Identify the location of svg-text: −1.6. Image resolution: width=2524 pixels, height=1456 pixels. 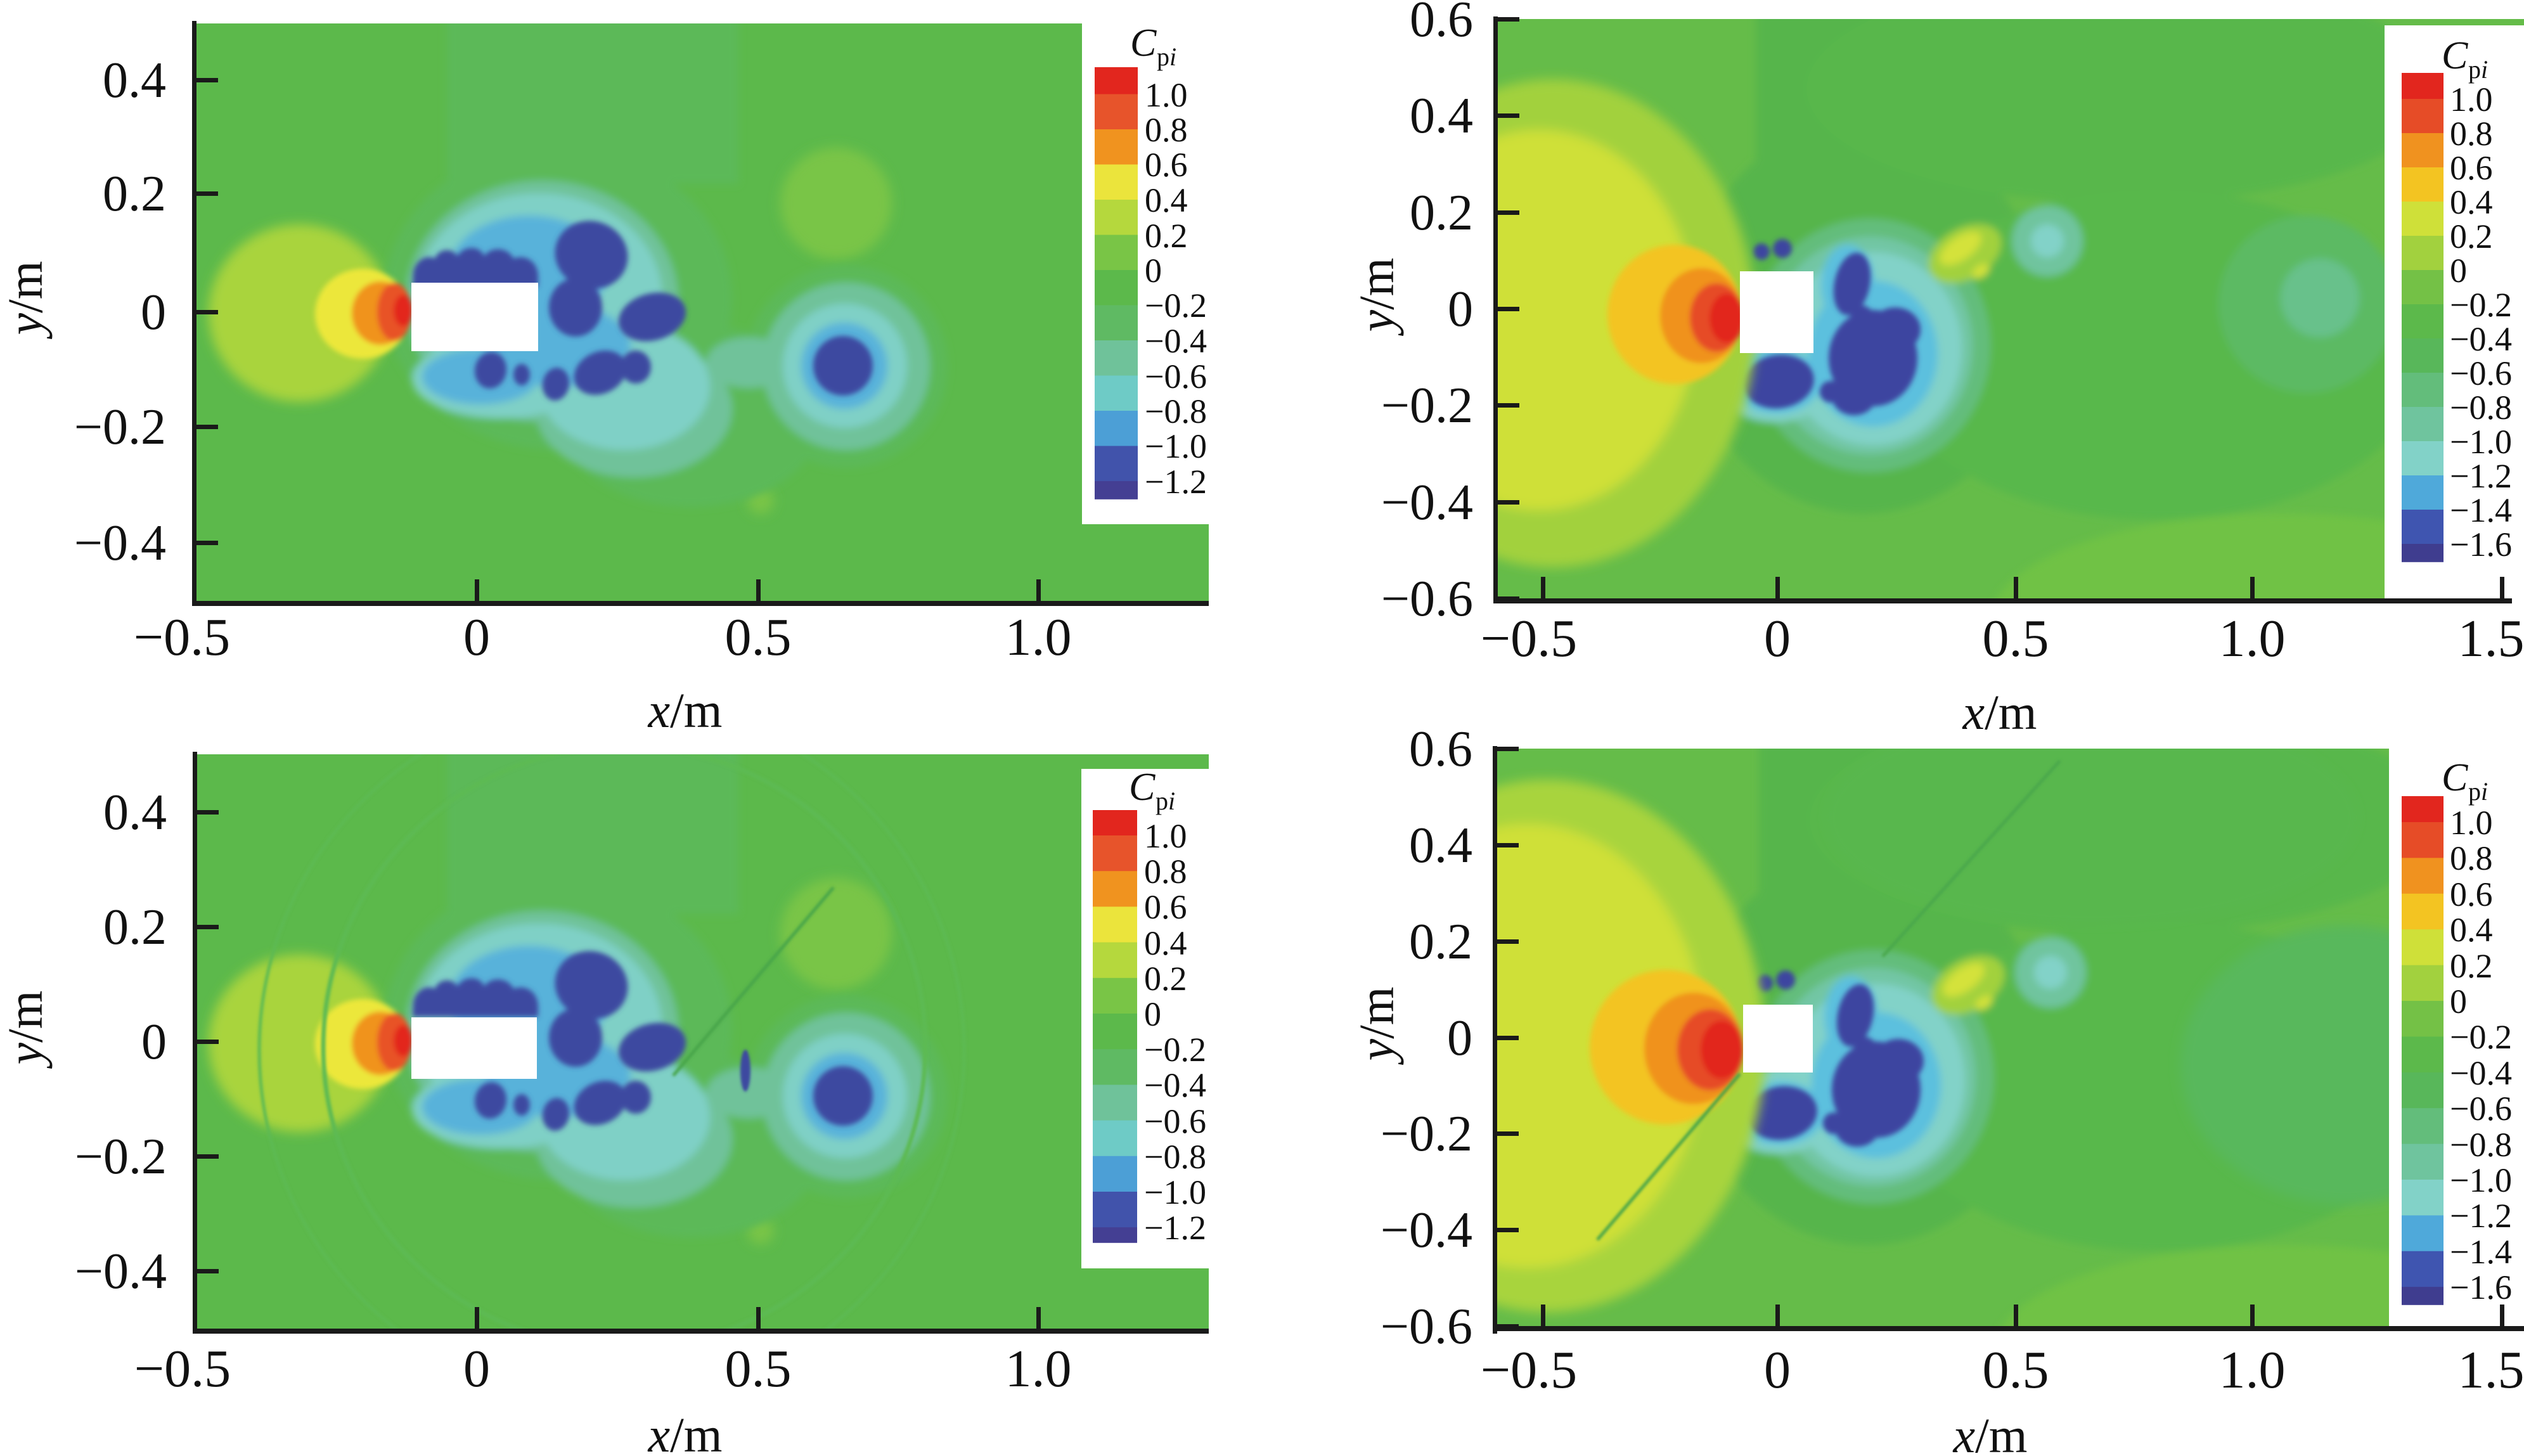
(2481, 544).